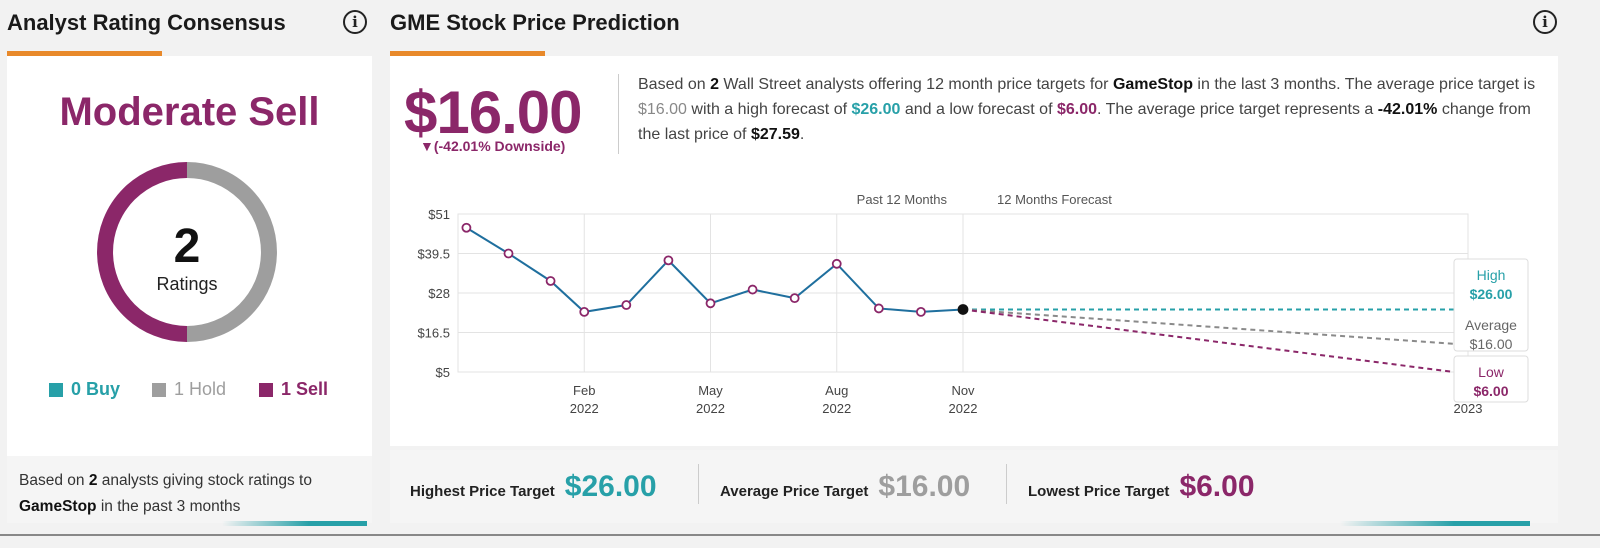  I want to click on forecast-months-label: 12 Months Forecast, so click(1054, 199).